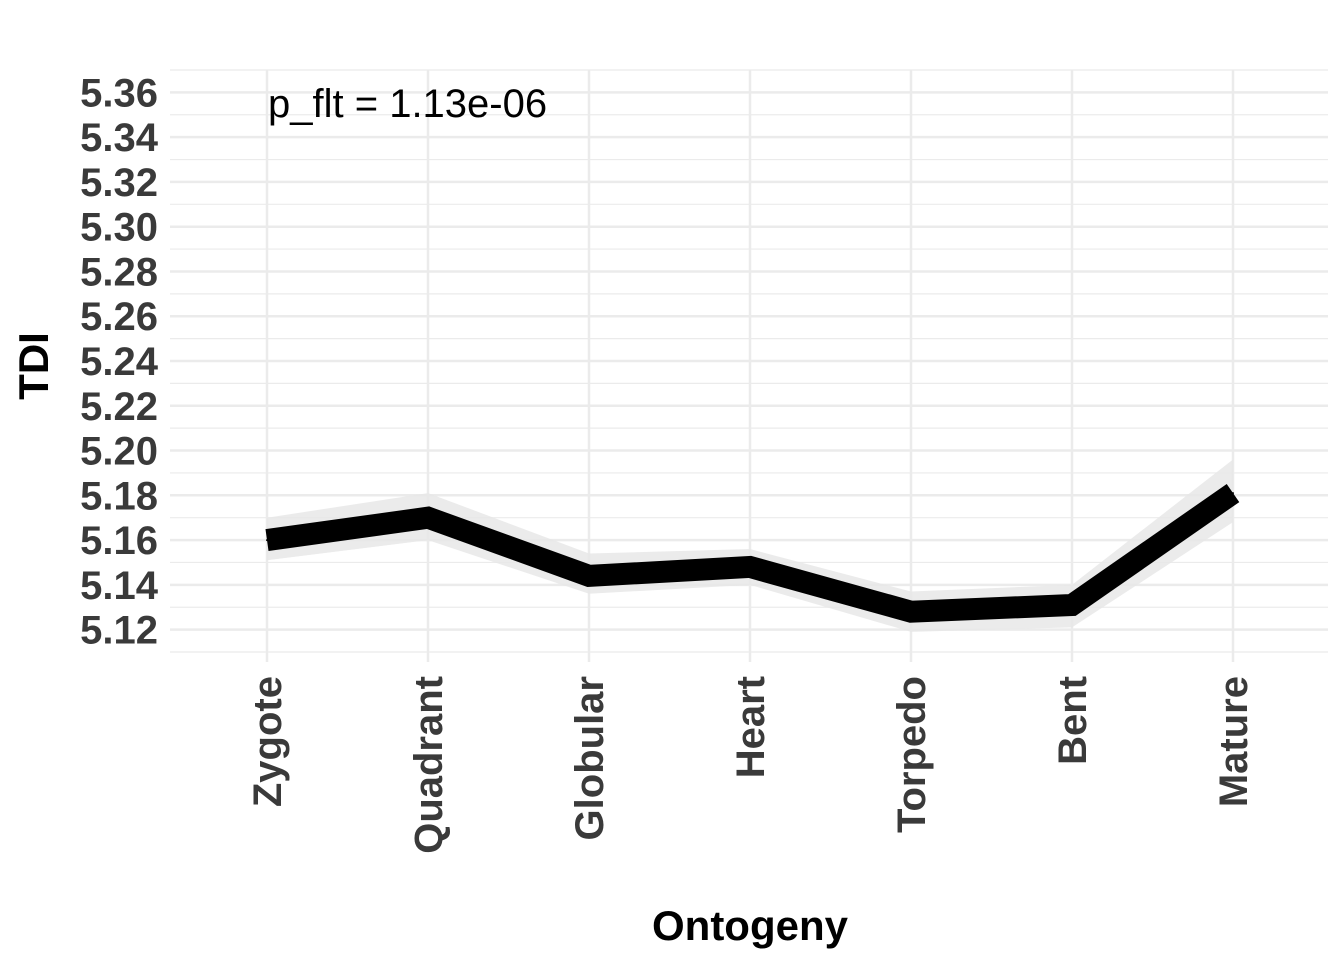 The width and height of the screenshot is (1344, 960). I want to click on data-point-quadrant, so click(428, 517).